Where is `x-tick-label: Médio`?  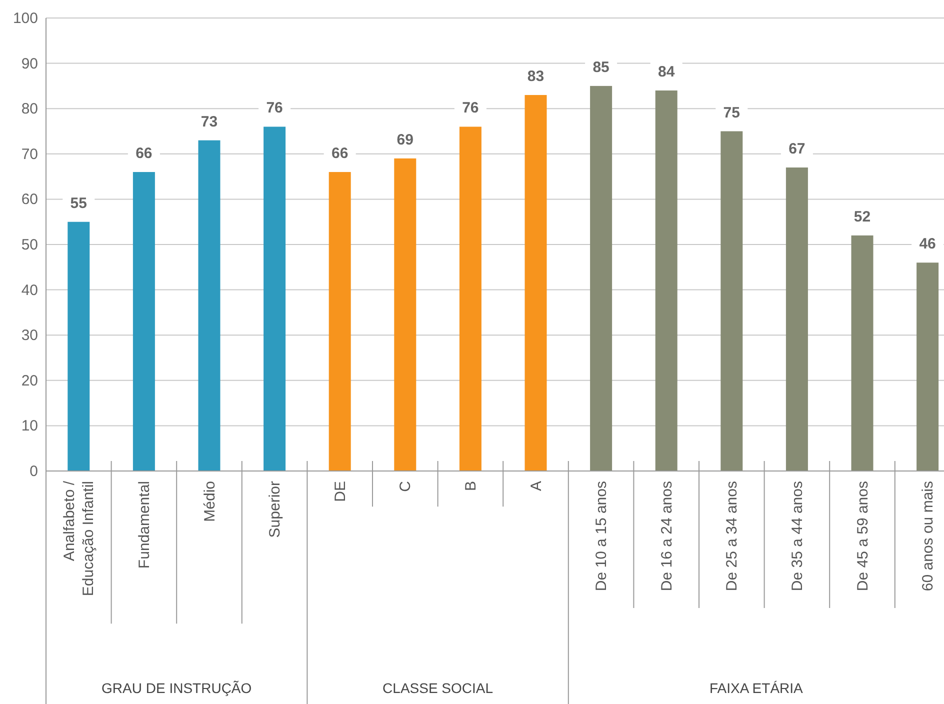 x-tick-label: Médio is located at coordinates (209, 501).